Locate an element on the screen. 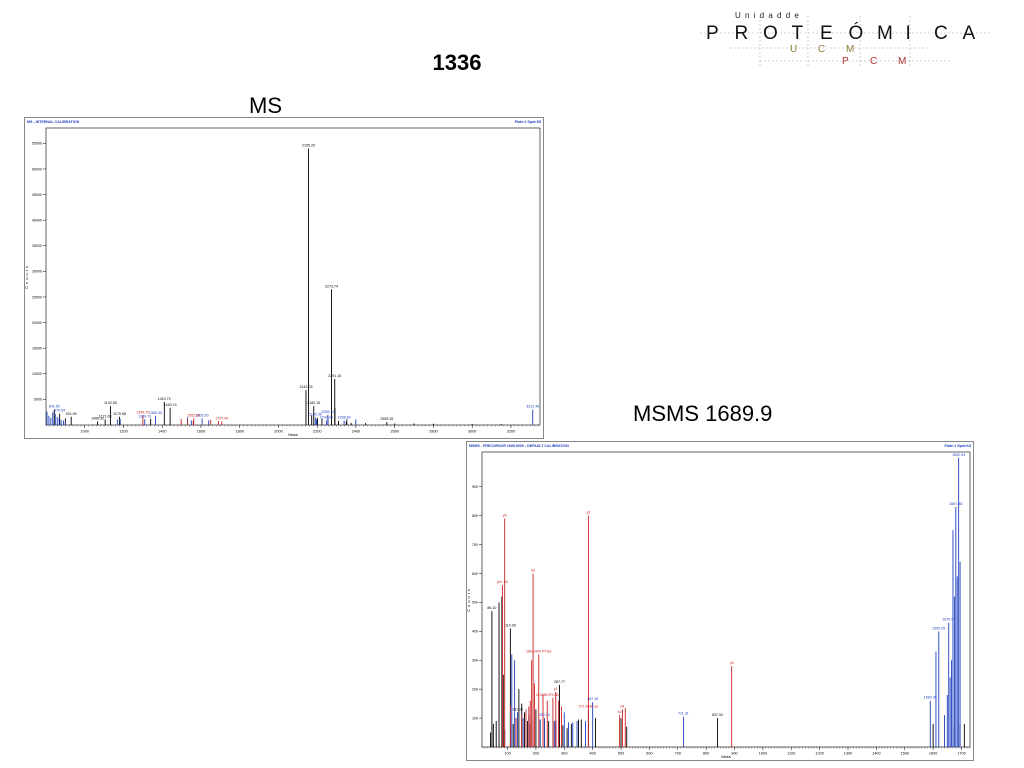  peak-label: 1365.30 is located at coordinates (155, 413).